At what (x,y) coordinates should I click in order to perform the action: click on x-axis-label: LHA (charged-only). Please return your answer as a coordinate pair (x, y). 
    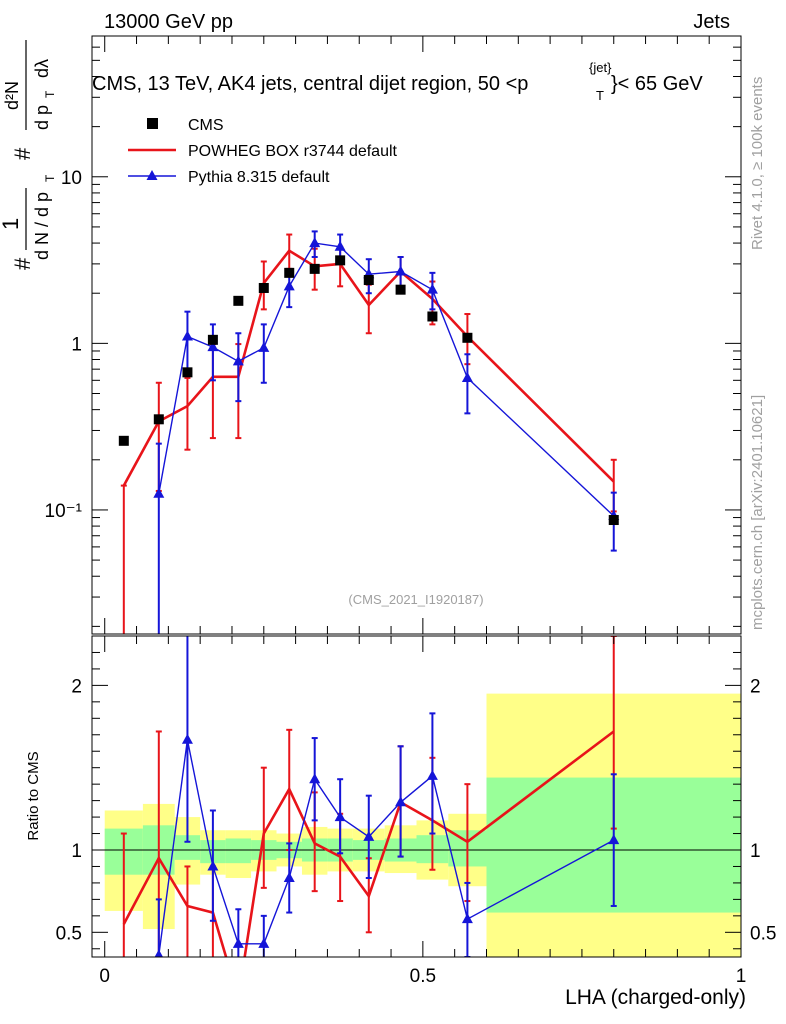
    Looking at the image, I should click on (655, 997).